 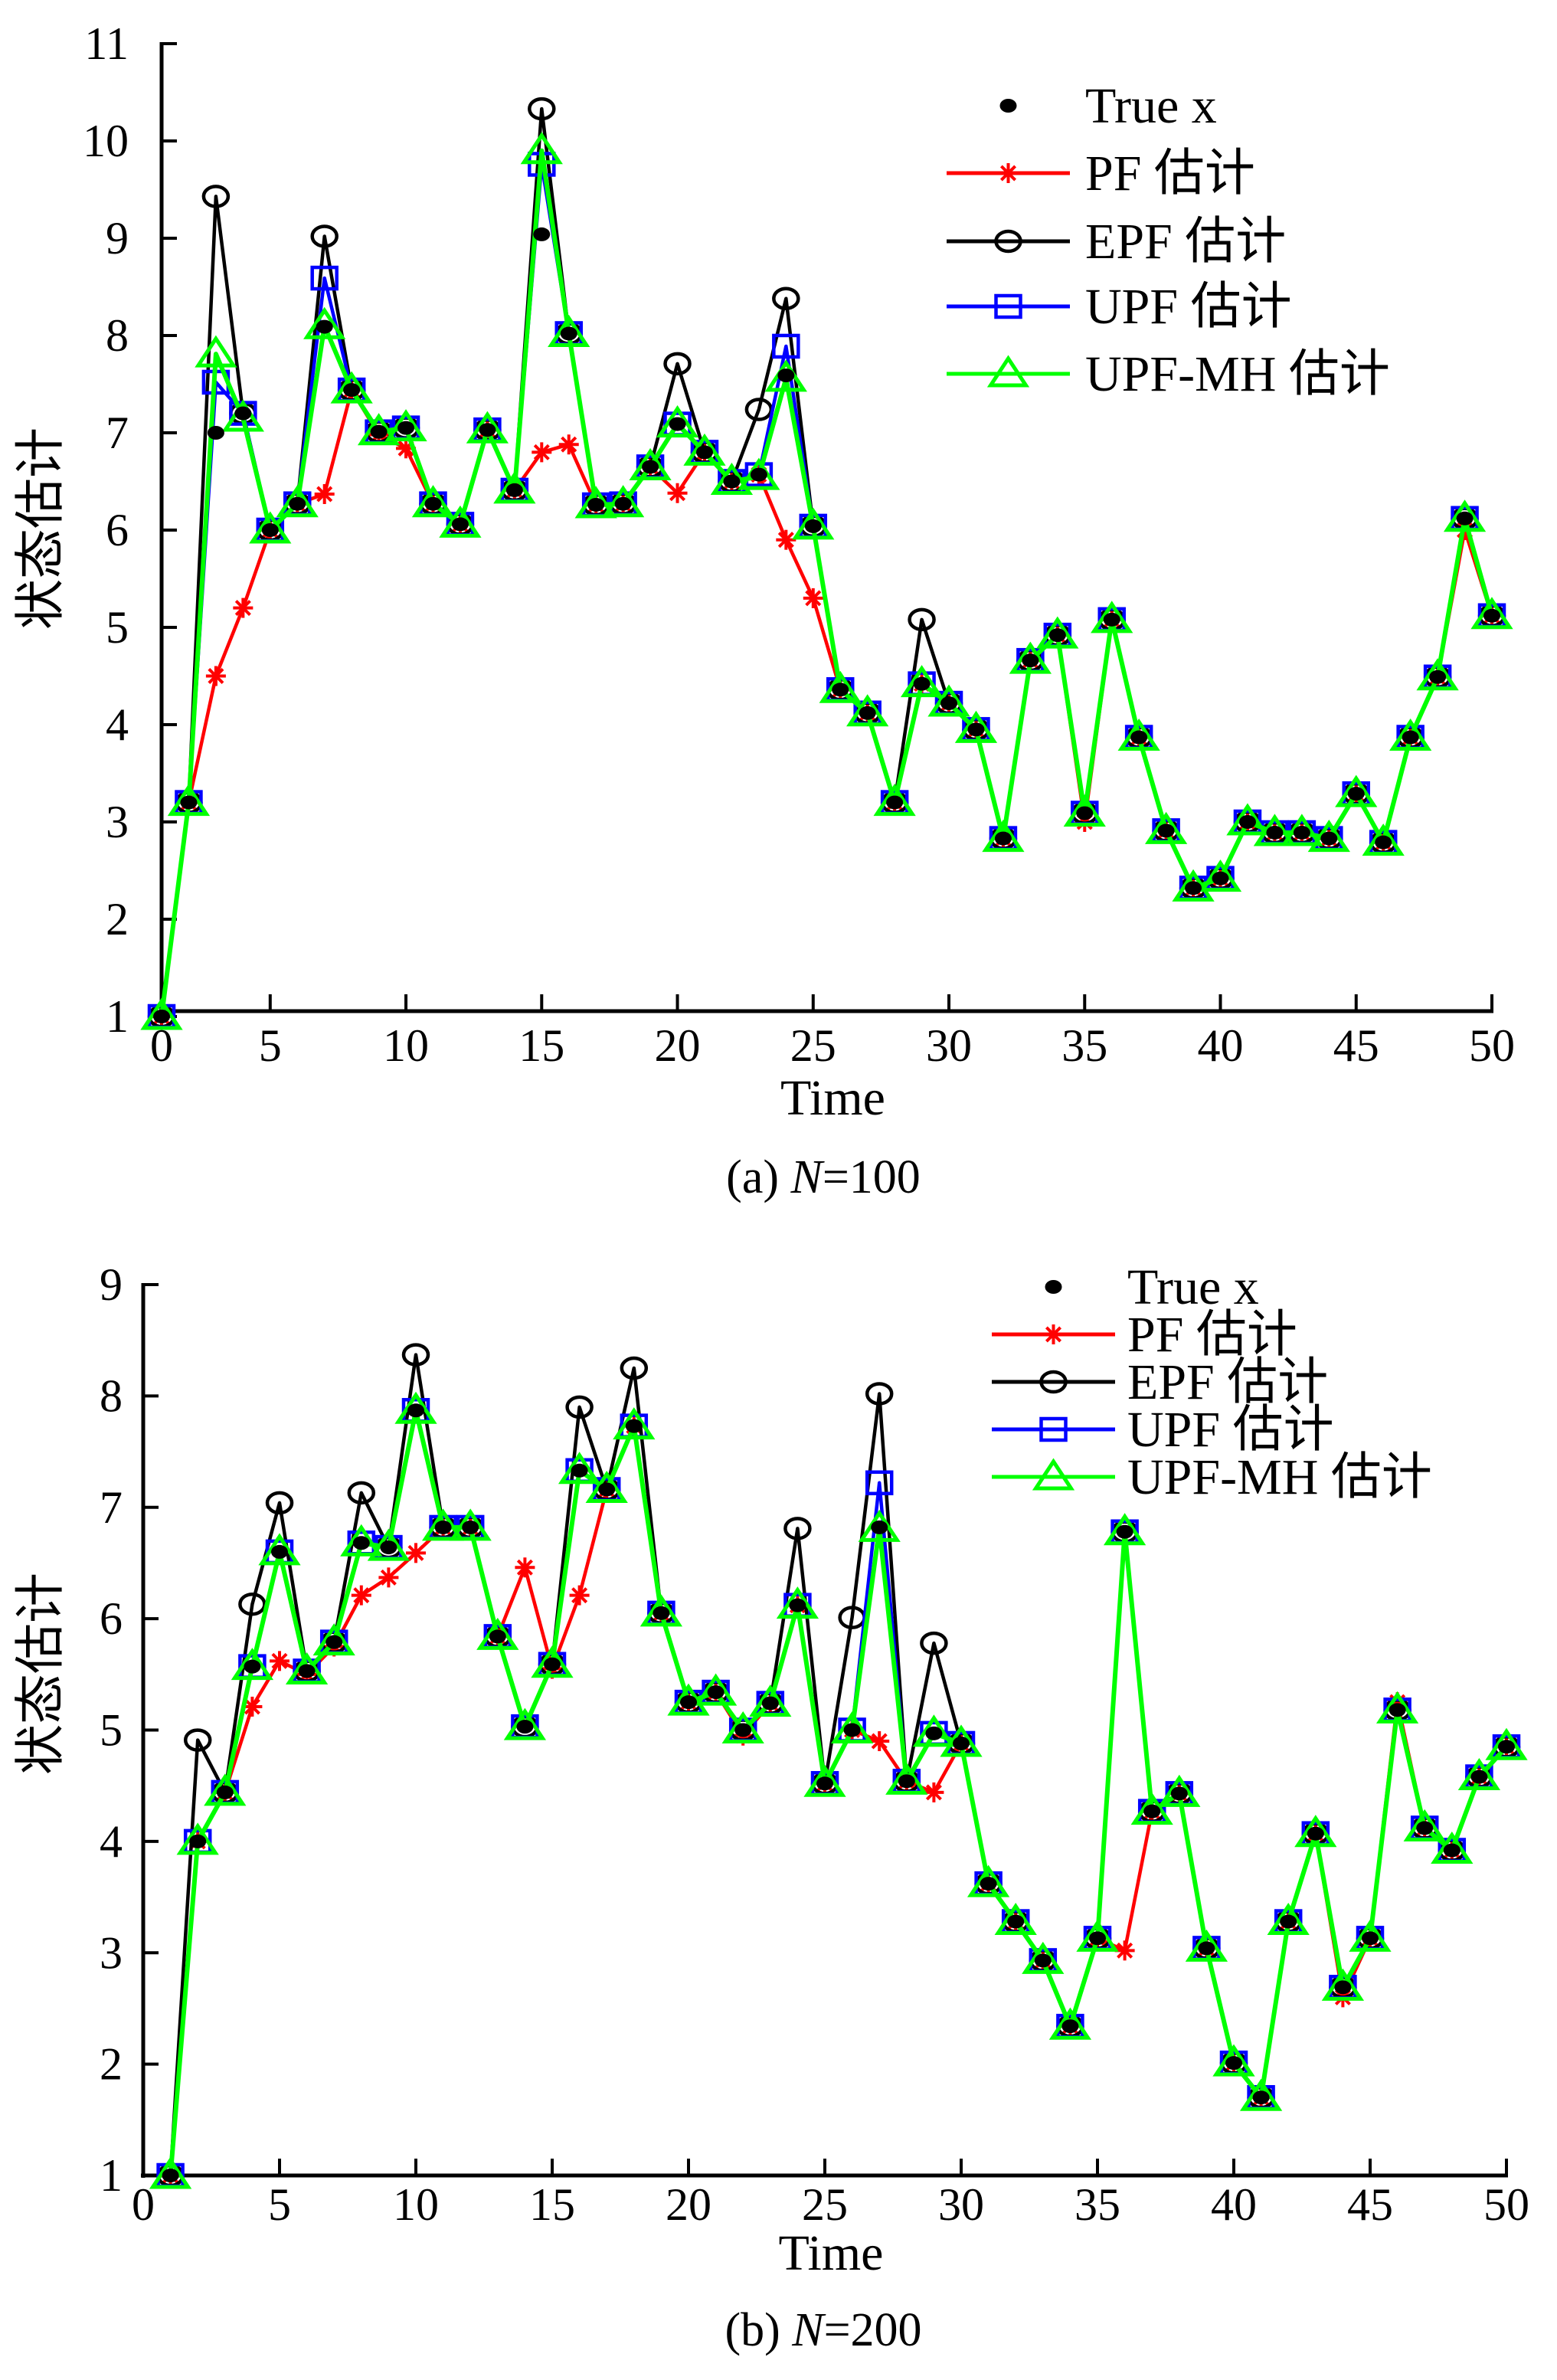 What do you see at coordinates (1280, 1477) in the screenshot?
I see `legend-label: UPF-MH 估计` at bounding box center [1280, 1477].